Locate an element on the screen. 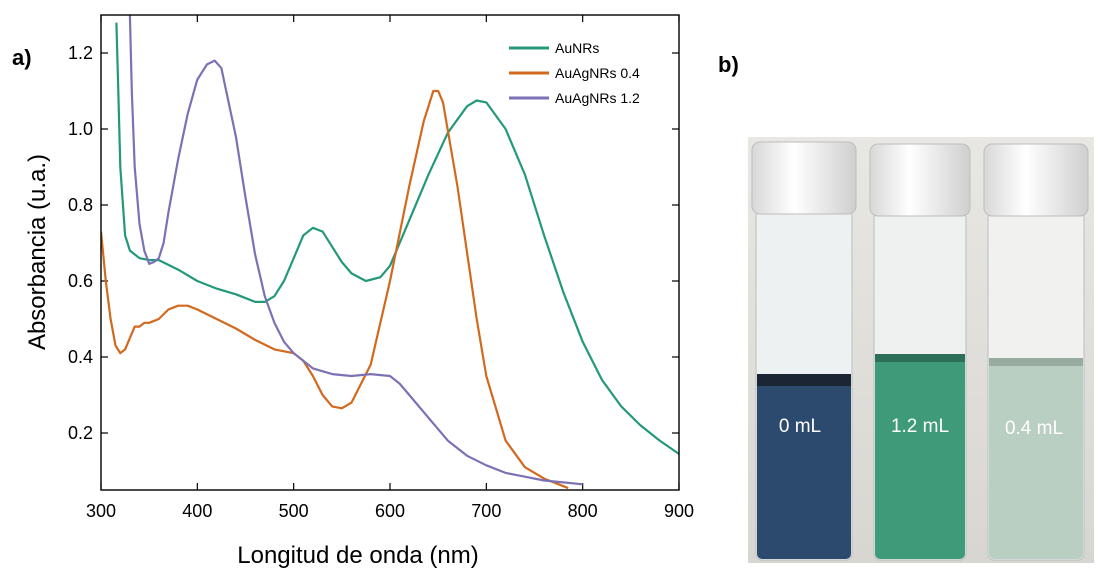  y-tick-label: 0.6 is located at coordinates (80, 281).